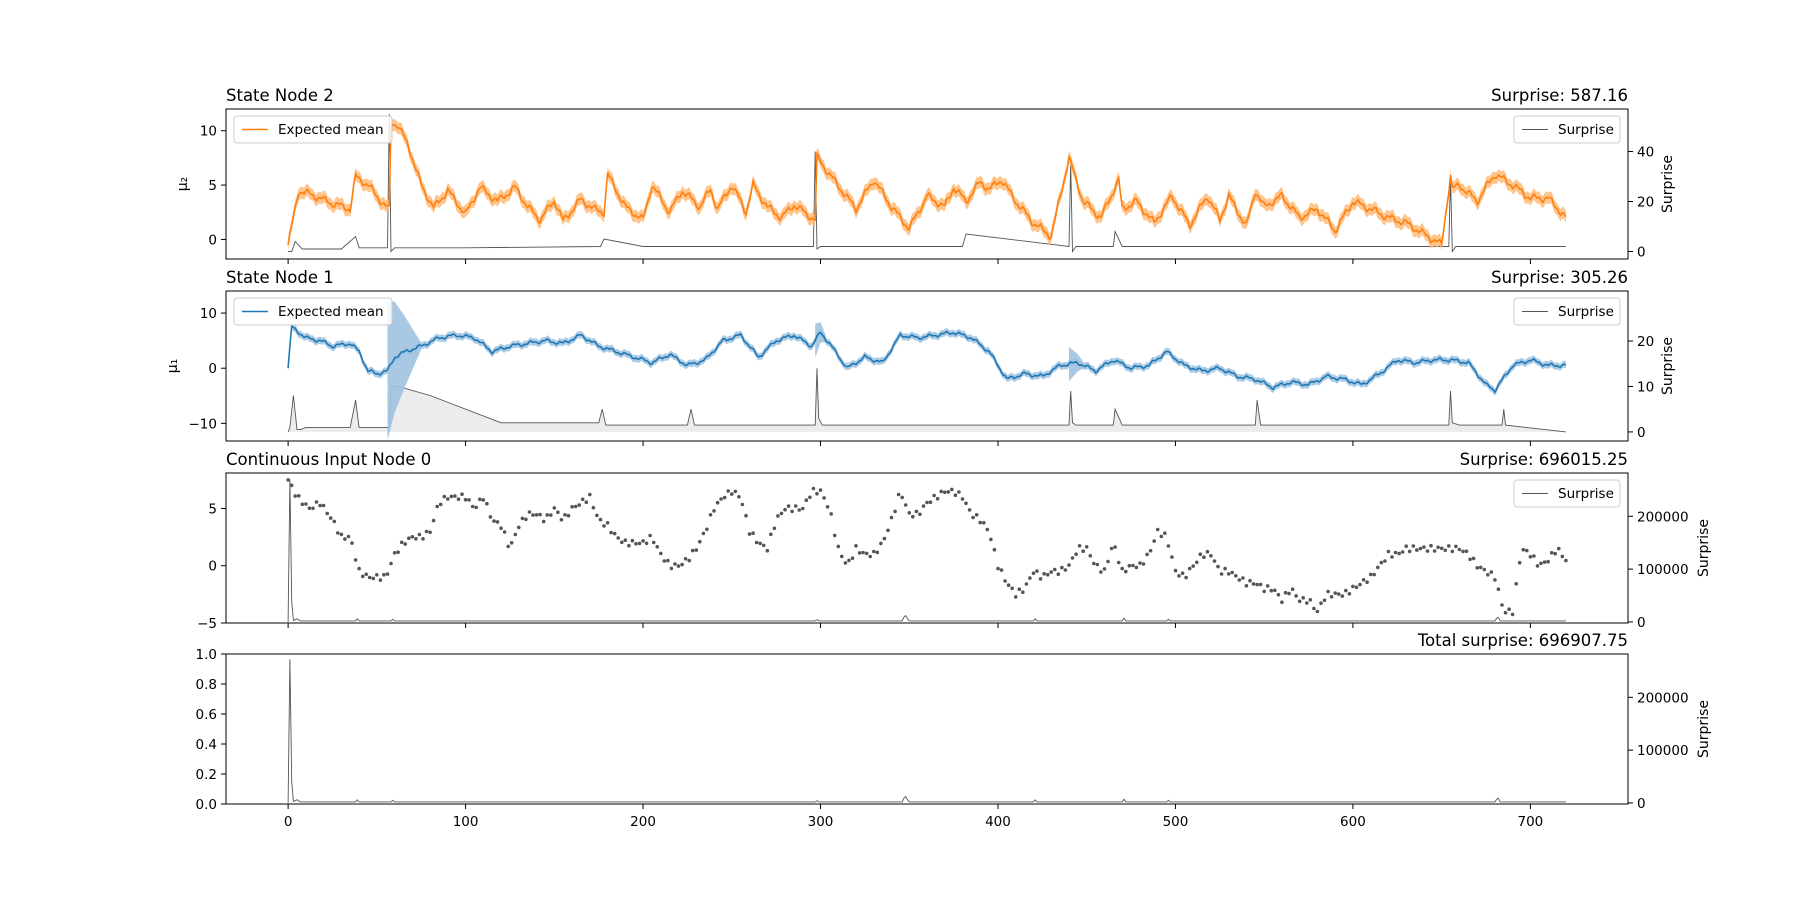 This screenshot has width=1800, height=900. What do you see at coordinates (1668, 366) in the screenshot?
I see `ylabel-right: Surprise` at bounding box center [1668, 366].